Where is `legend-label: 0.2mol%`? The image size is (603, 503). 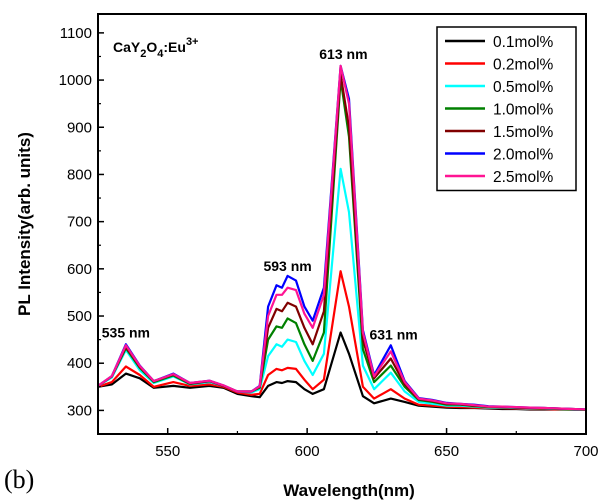
legend-label: 0.2mol% is located at coordinates (523, 65).